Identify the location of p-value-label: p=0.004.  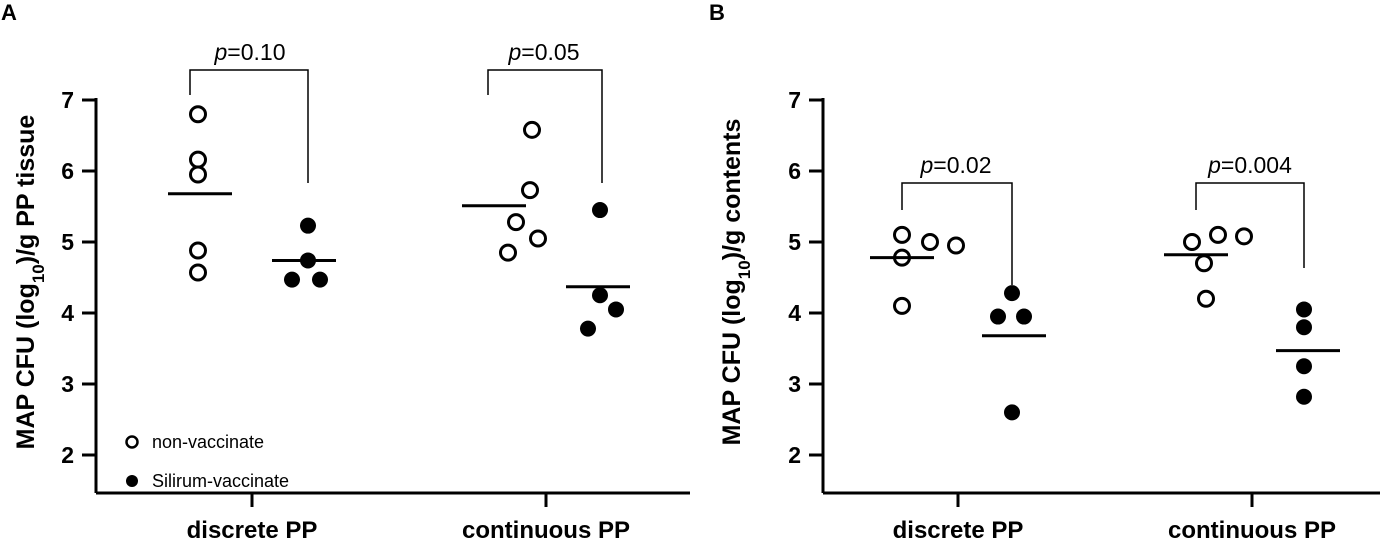
(1249, 165).